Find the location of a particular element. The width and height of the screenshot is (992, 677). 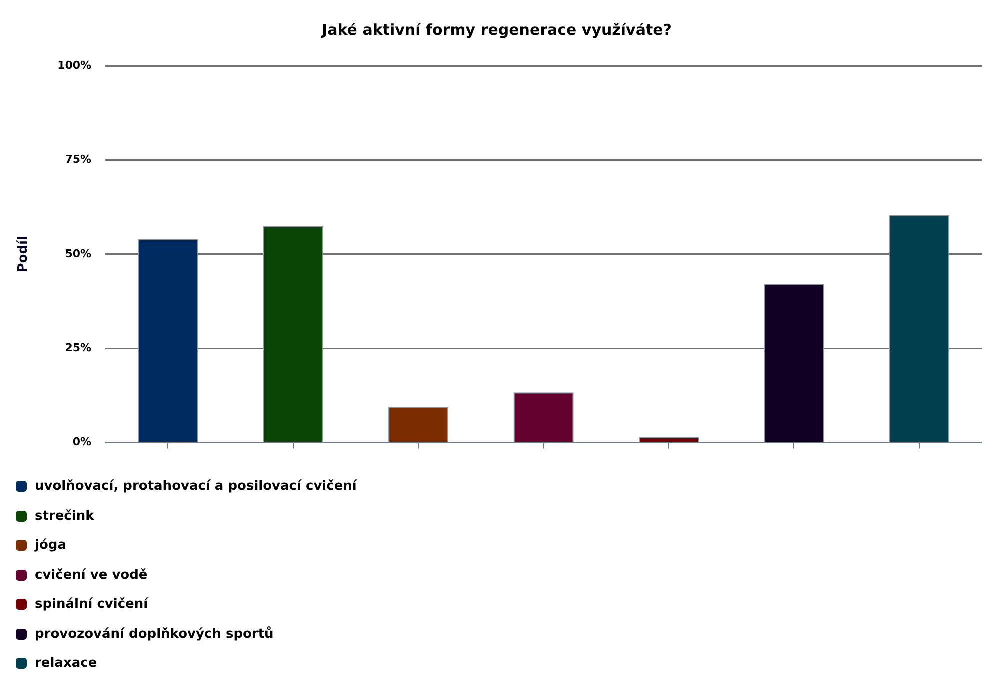

y-tick-label: 100% is located at coordinates (75, 65).